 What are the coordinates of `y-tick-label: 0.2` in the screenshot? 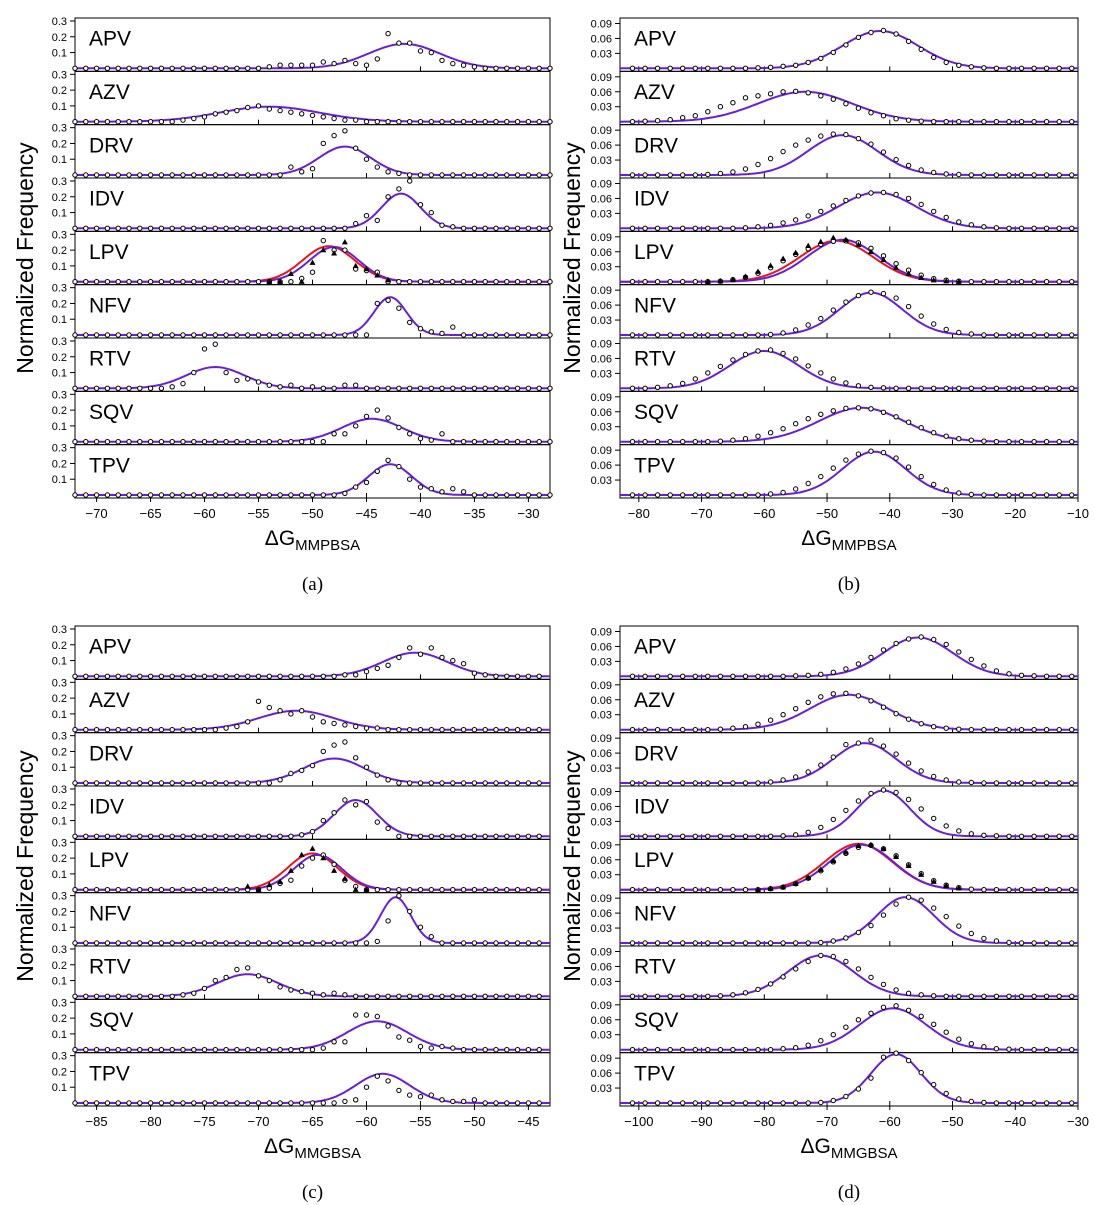 It's located at (59, 912).